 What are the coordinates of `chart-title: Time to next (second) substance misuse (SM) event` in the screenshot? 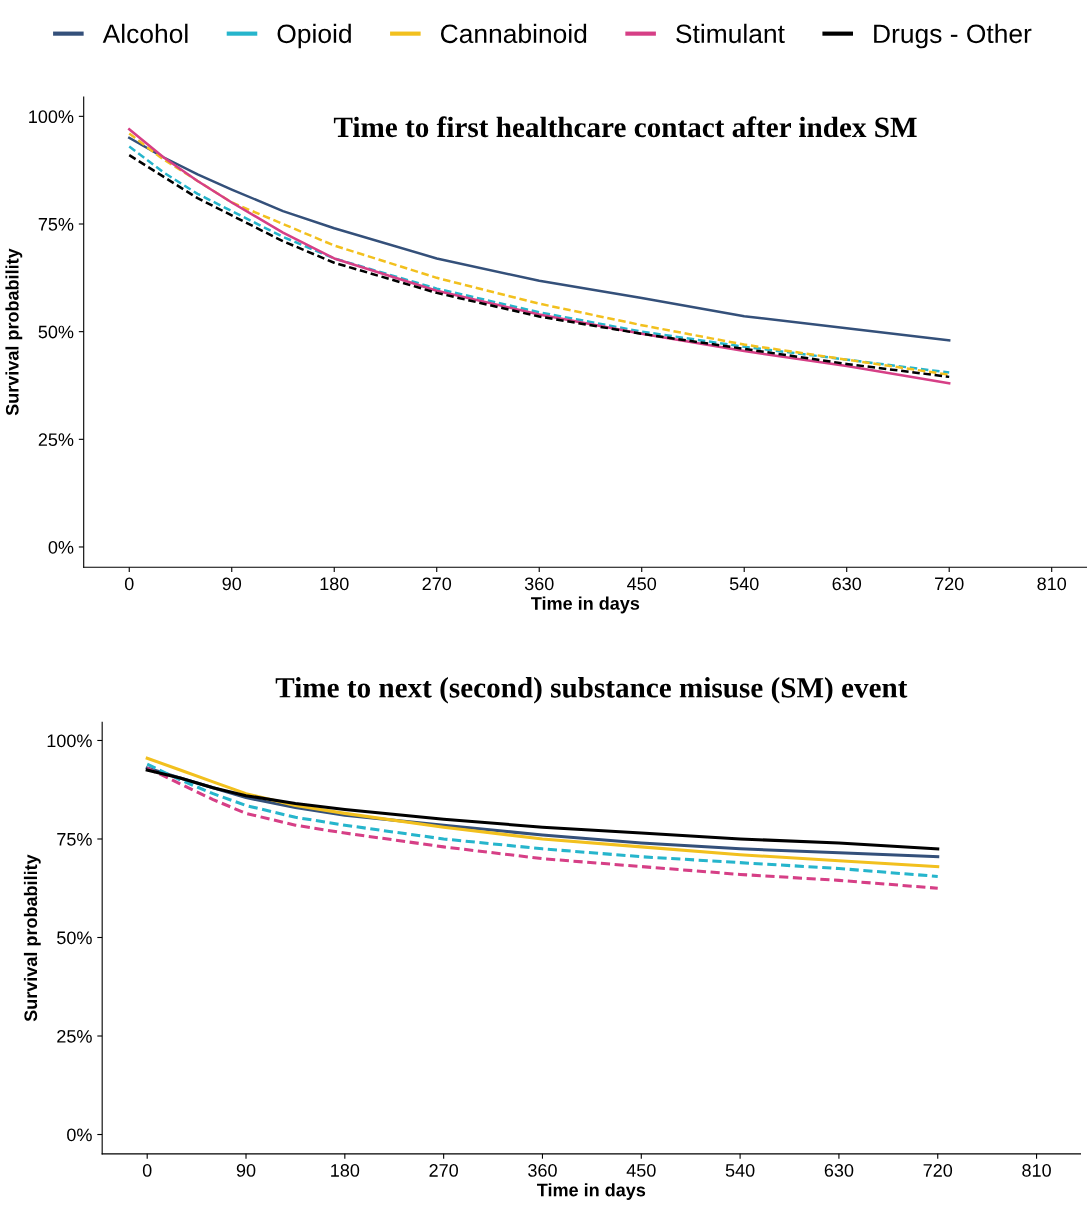 It's located at (591, 690).